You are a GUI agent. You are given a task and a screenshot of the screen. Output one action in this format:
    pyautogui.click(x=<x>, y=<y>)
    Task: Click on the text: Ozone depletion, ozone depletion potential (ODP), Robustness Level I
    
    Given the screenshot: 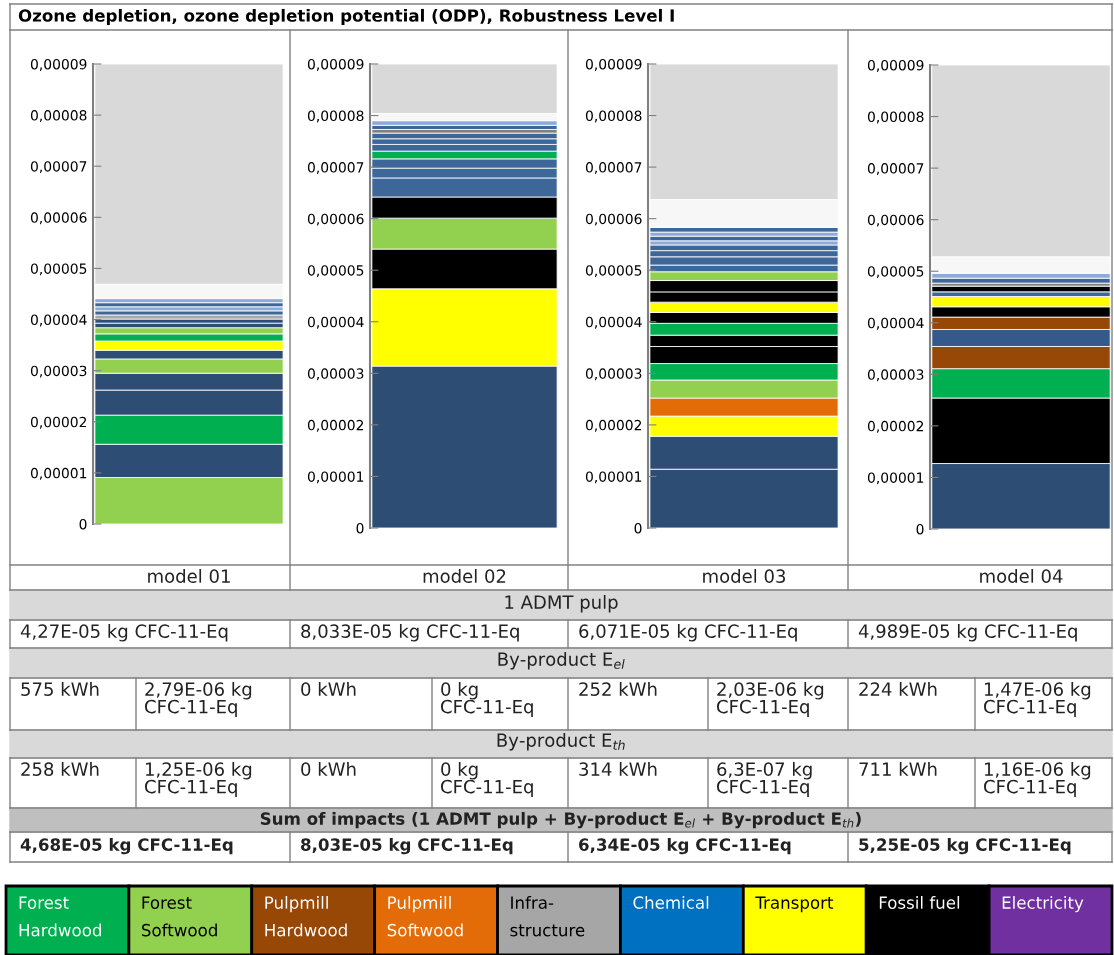 What is the action you would take?
    pyautogui.click(x=346, y=17)
    